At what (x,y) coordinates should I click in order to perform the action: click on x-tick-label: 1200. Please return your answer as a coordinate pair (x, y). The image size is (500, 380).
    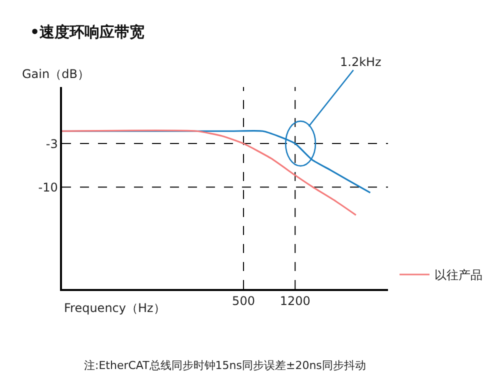
    Looking at the image, I should click on (295, 301).